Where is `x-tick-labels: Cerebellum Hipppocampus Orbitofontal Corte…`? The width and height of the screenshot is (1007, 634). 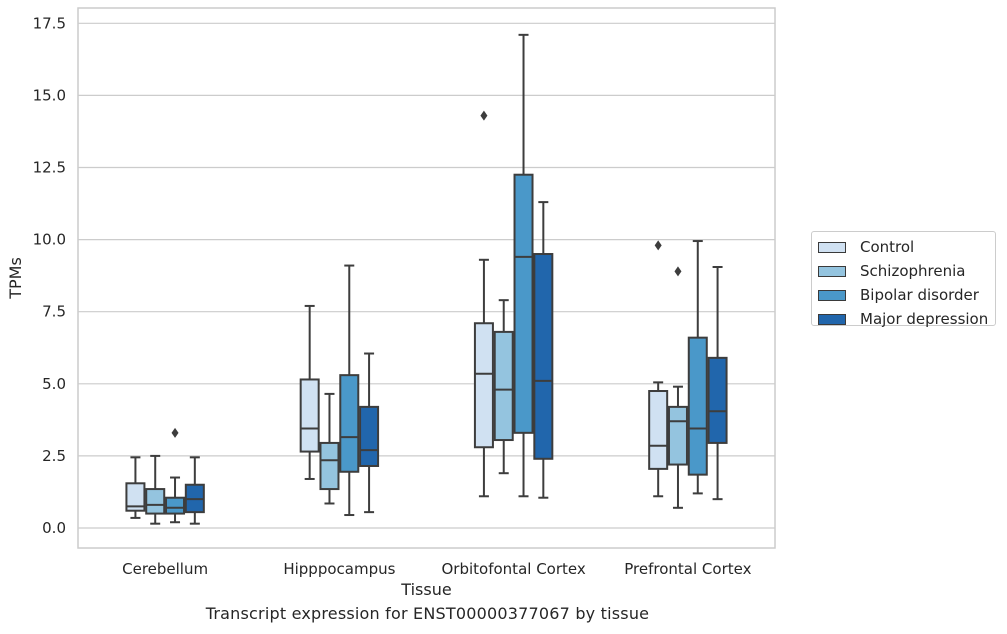 x-tick-labels: Cerebellum Hipppocampus Orbitofontal Corte… is located at coordinates (436, 569).